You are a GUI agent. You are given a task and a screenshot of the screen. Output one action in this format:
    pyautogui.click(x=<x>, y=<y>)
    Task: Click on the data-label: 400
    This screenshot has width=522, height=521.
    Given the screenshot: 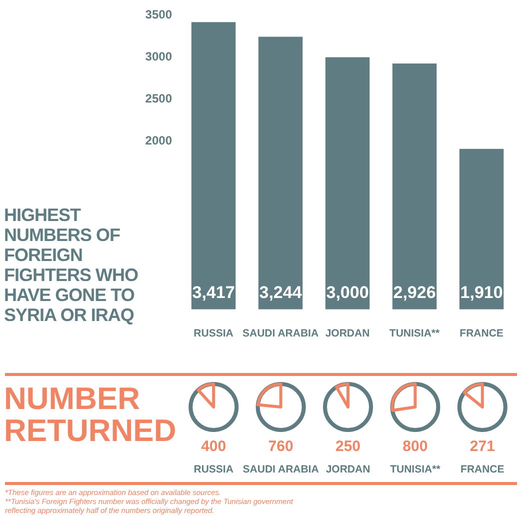 What is the action you would take?
    pyautogui.click(x=213, y=447)
    